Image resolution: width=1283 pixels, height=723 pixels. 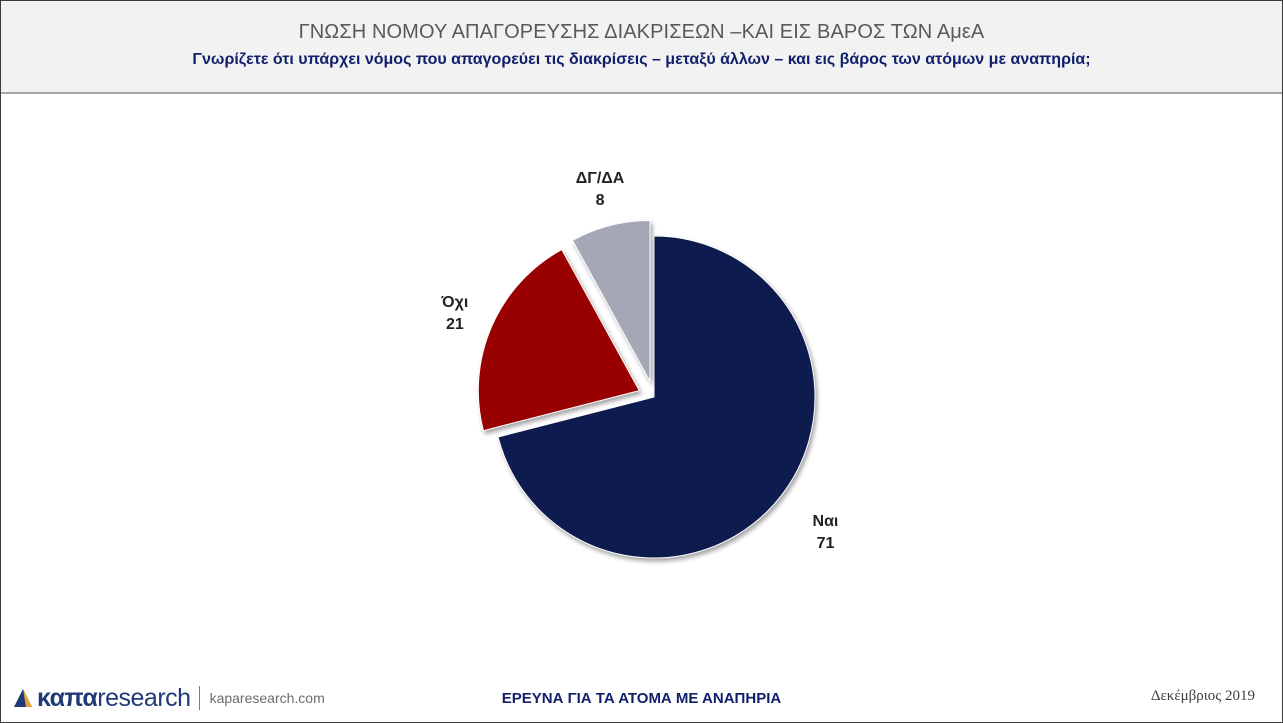 I want to click on slice-value-label-3: 8, so click(x=600, y=200).